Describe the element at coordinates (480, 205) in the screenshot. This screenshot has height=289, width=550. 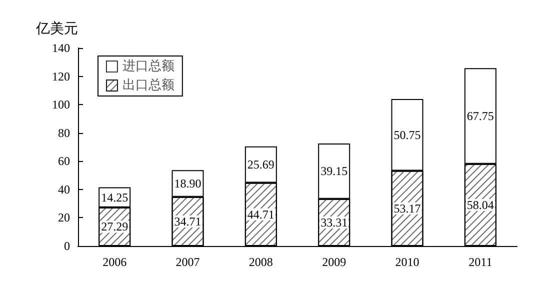
I see `data-label: 58.04` at that location.